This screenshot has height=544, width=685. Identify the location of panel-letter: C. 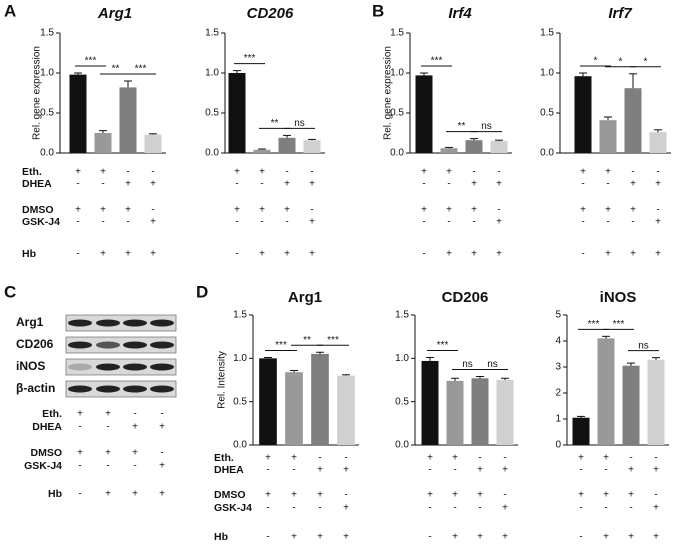
(10, 291).